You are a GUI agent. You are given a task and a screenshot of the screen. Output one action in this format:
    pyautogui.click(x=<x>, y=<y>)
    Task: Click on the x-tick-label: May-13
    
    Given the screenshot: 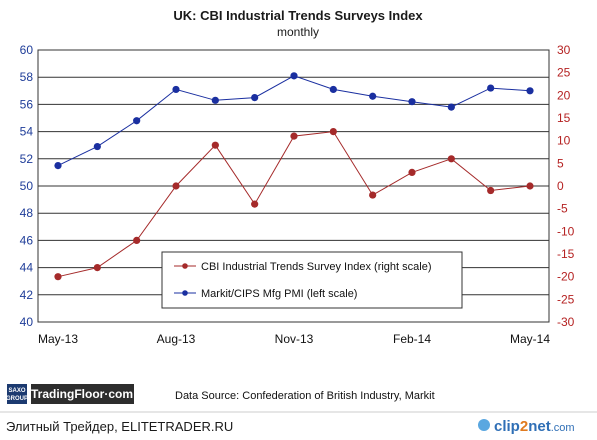 What is the action you would take?
    pyautogui.click(x=58, y=339)
    